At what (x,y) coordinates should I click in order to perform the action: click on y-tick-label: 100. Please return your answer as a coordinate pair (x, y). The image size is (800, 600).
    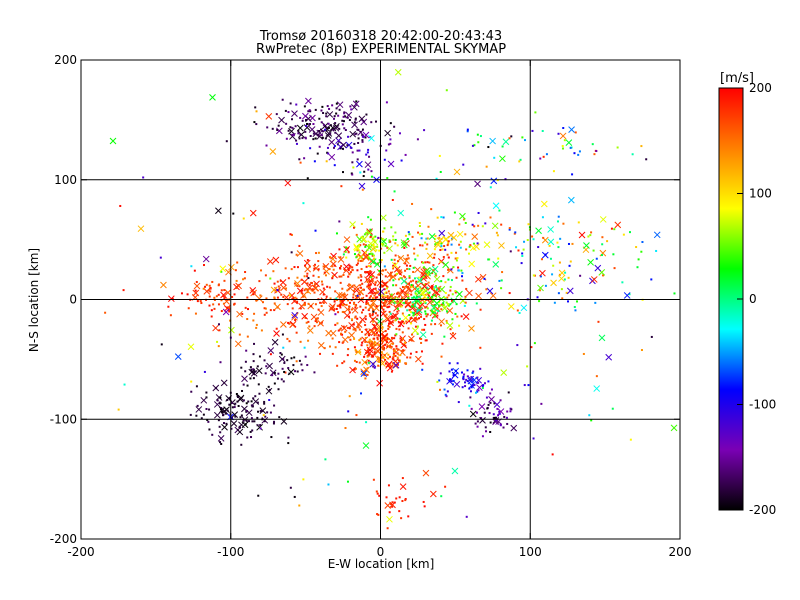
    Looking at the image, I should click on (65, 180).